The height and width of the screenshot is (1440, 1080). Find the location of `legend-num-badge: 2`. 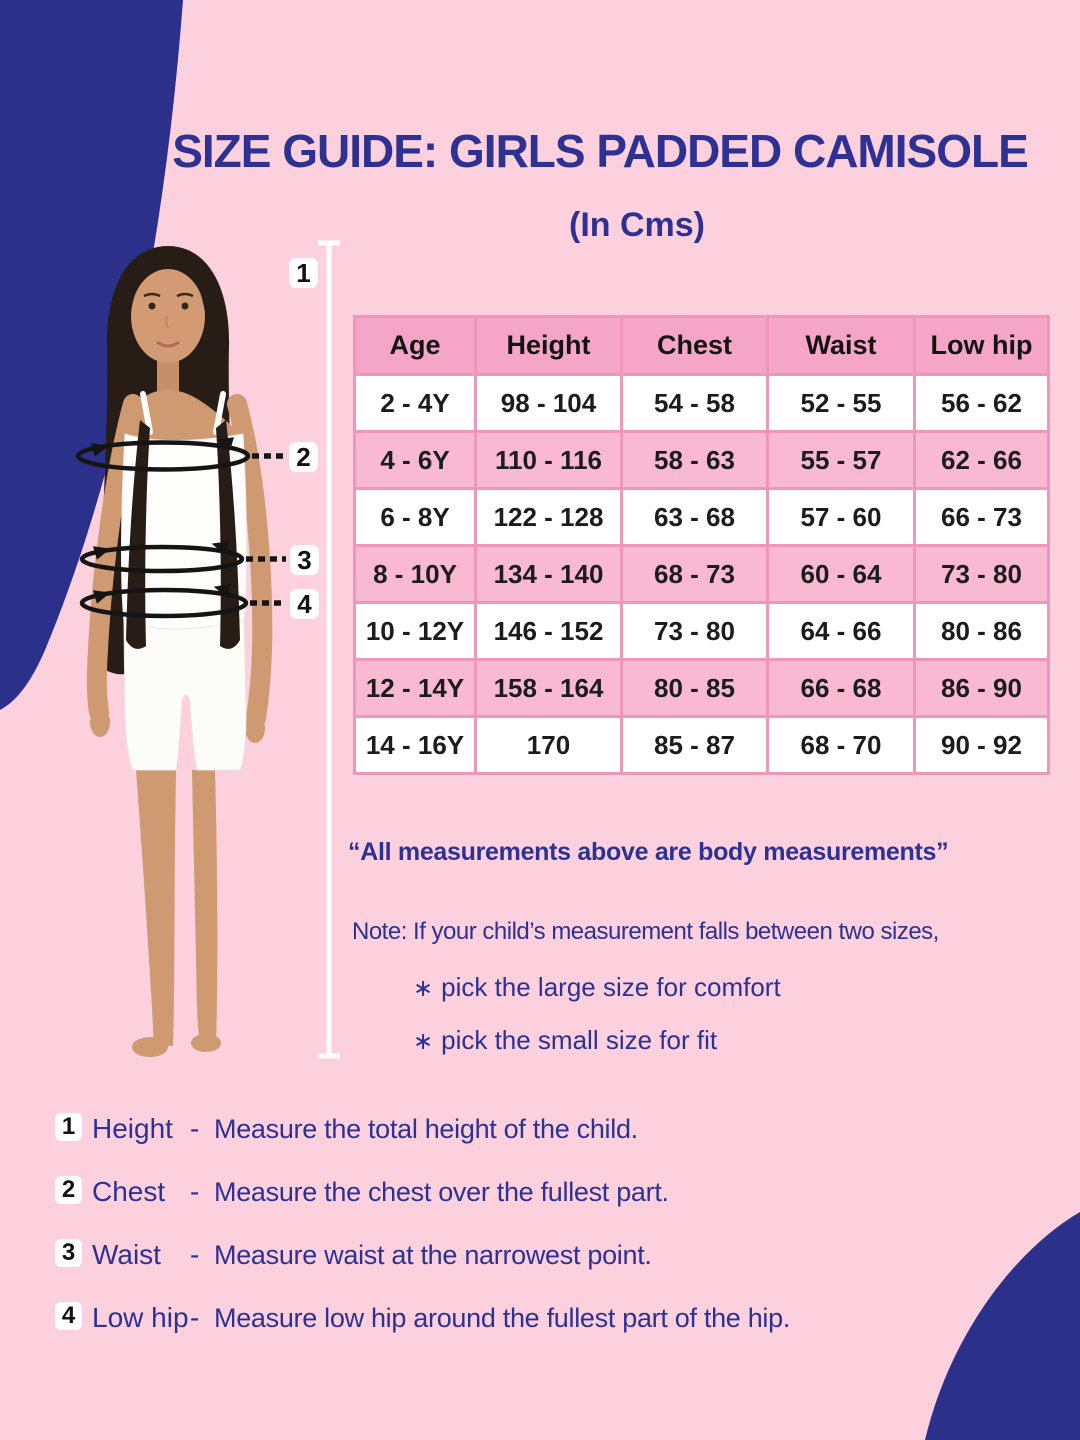

legend-num-badge: 2 is located at coordinates (68, 1190).